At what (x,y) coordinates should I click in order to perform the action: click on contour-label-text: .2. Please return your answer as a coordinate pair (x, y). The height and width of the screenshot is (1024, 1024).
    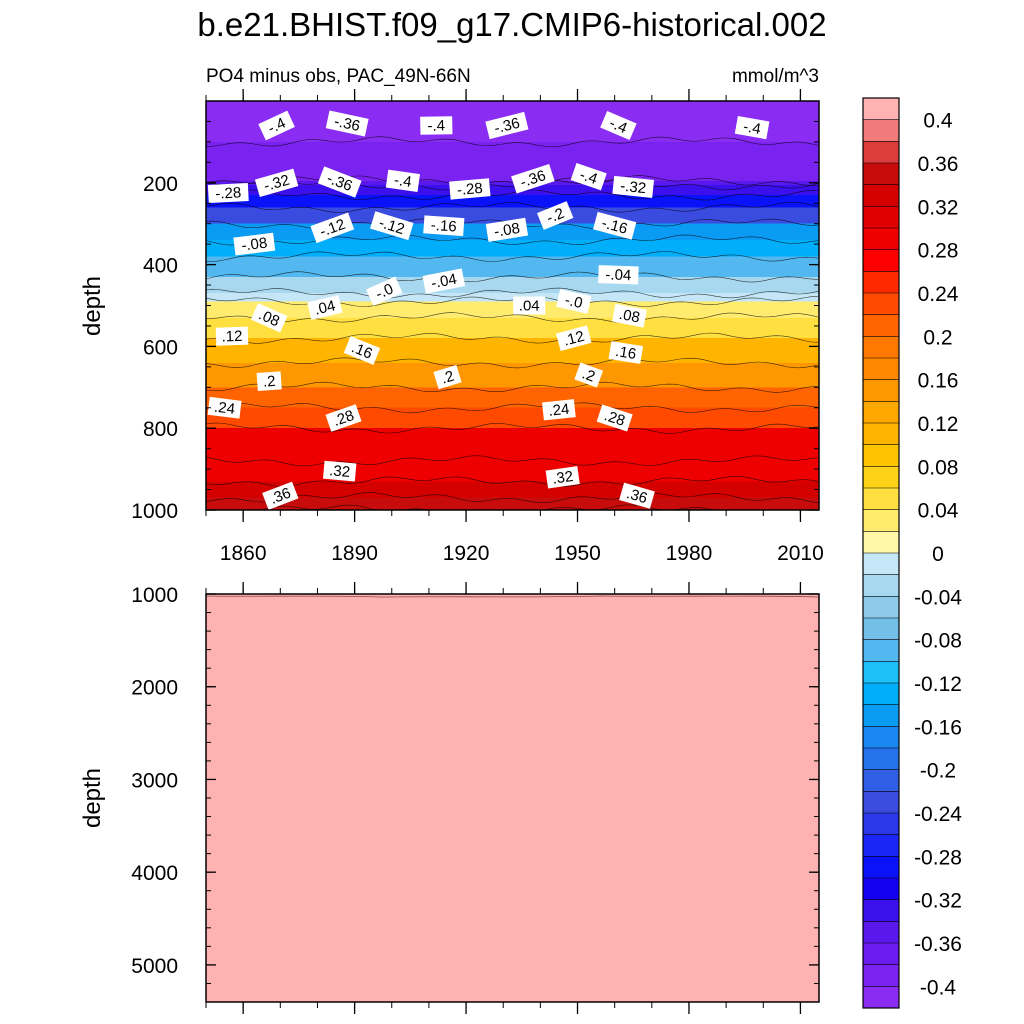
    Looking at the image, I should click on (269, 382).